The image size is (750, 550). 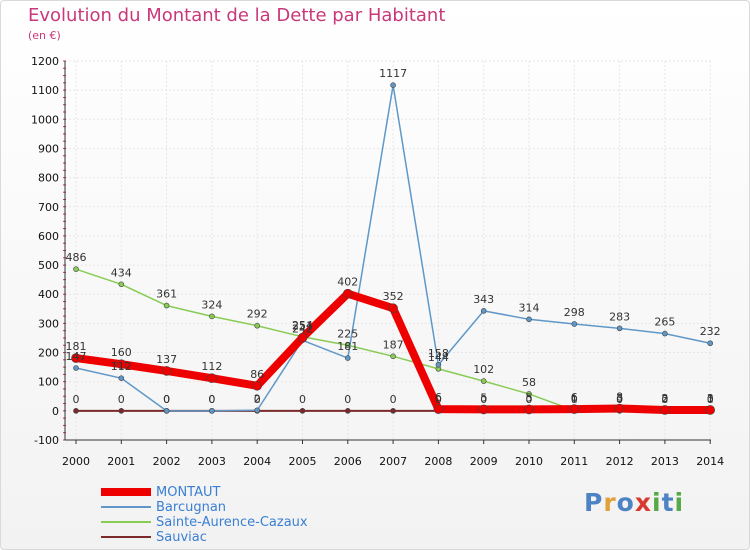 What do you see at coordinates (657, 502) in the screenshot?
I see `logo-letter: i` at bounding box center [657, 502].